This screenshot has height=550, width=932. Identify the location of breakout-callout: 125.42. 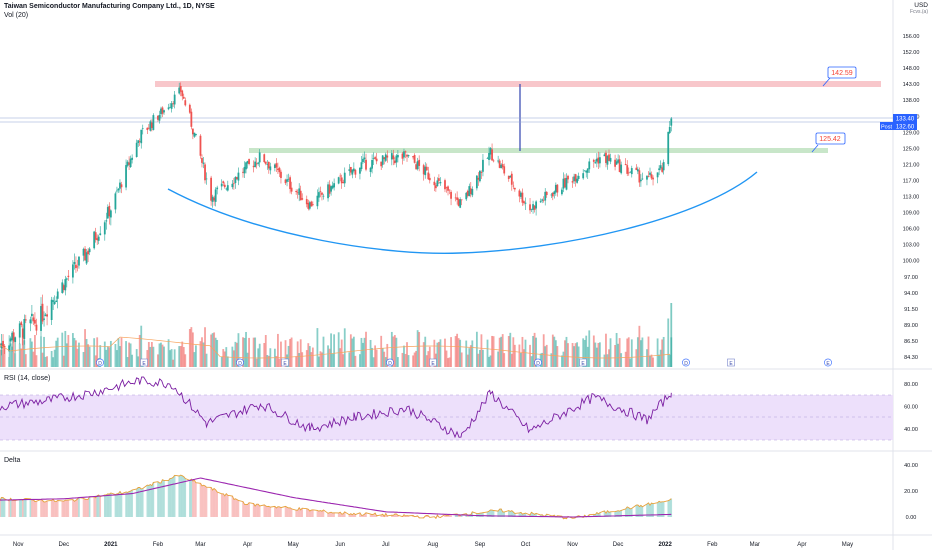
(828, 142).